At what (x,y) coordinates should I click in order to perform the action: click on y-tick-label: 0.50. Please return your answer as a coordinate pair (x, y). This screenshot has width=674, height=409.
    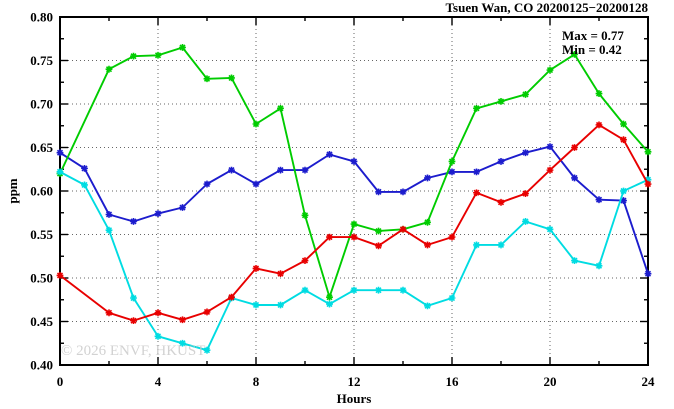
    Looking at the image, I should click on (41, 278).